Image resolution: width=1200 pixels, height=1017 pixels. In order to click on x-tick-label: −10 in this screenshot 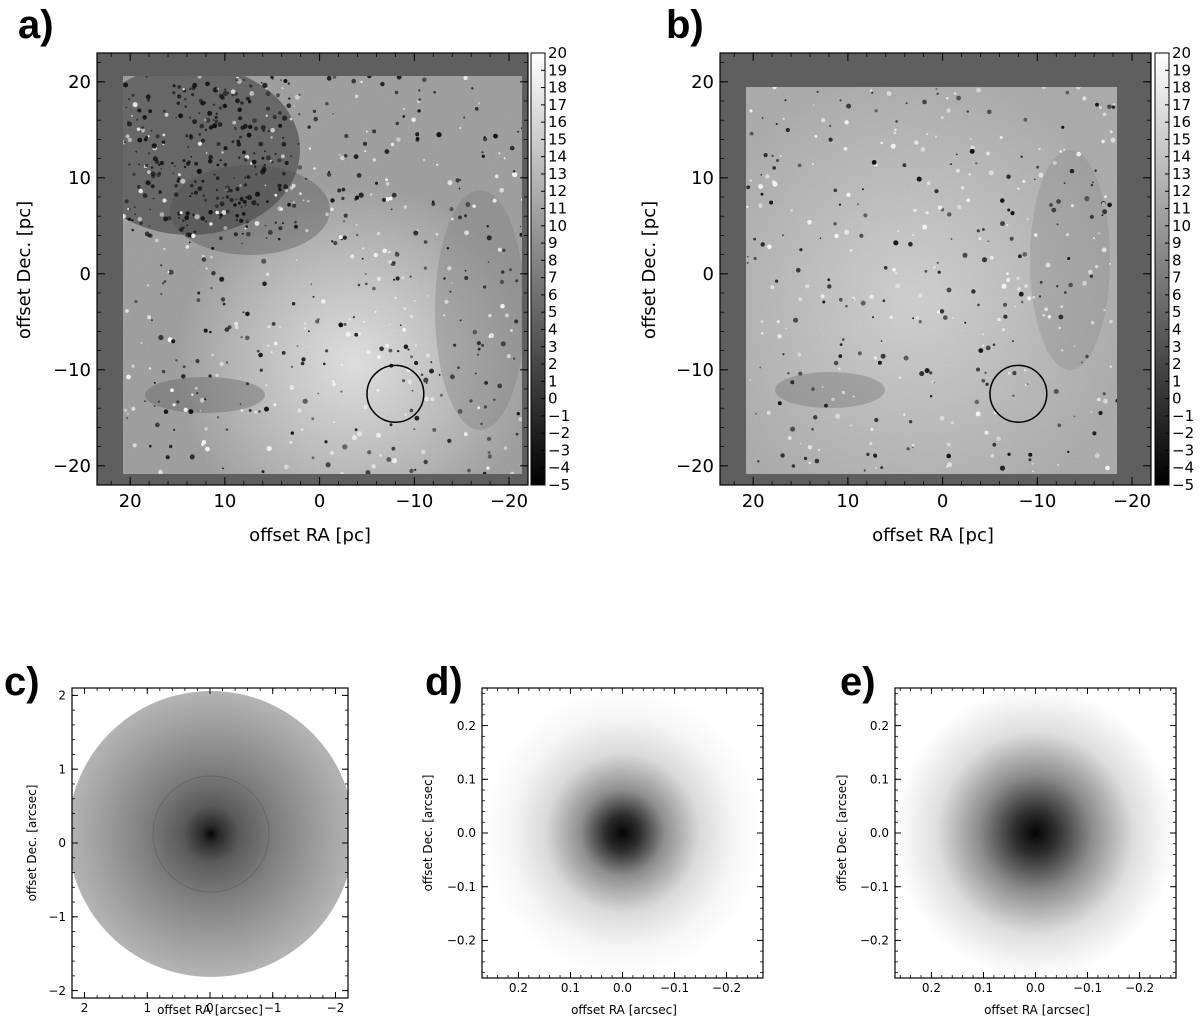, I will do `click(1037, 501)`.